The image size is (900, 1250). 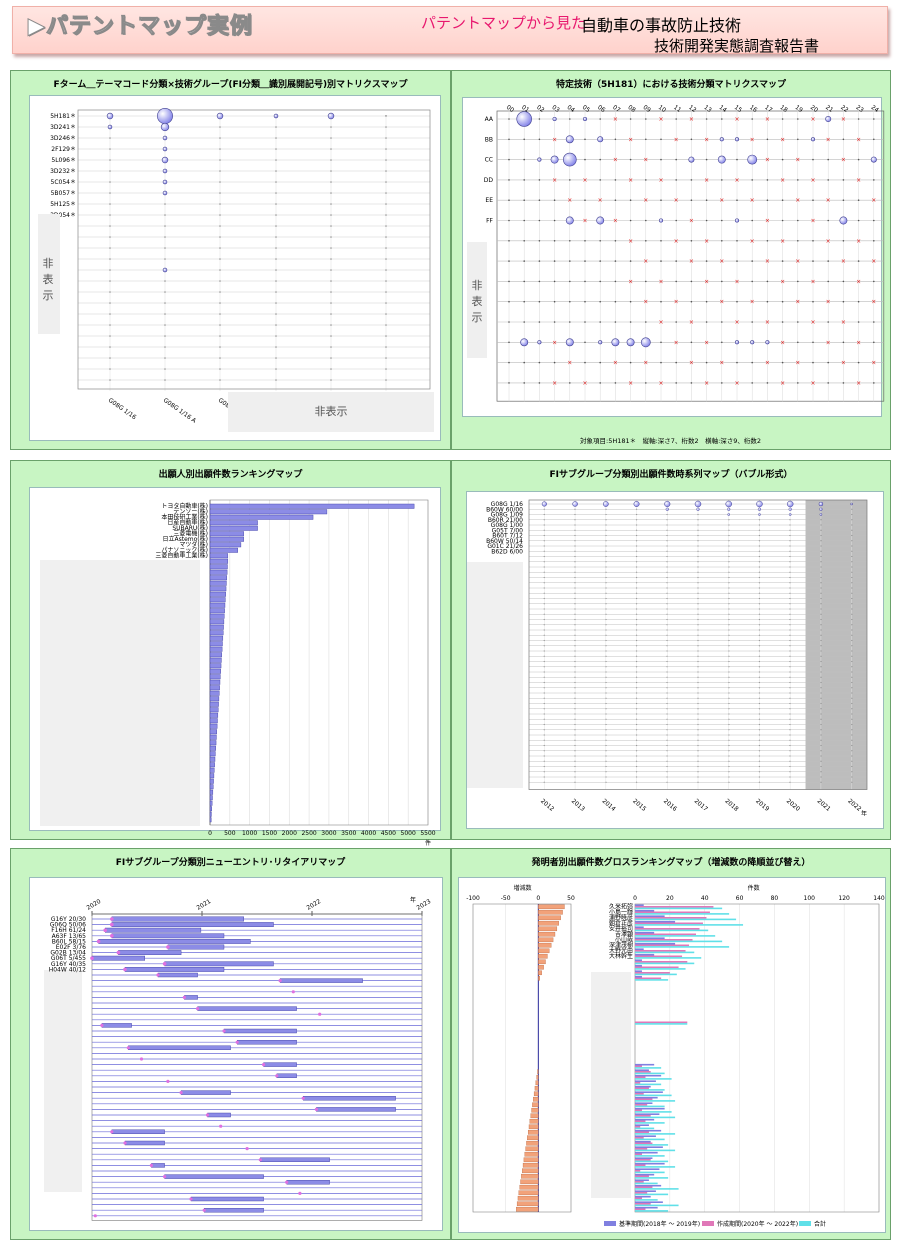 I want to click on col-label: 05, so click(x=586, y=109).